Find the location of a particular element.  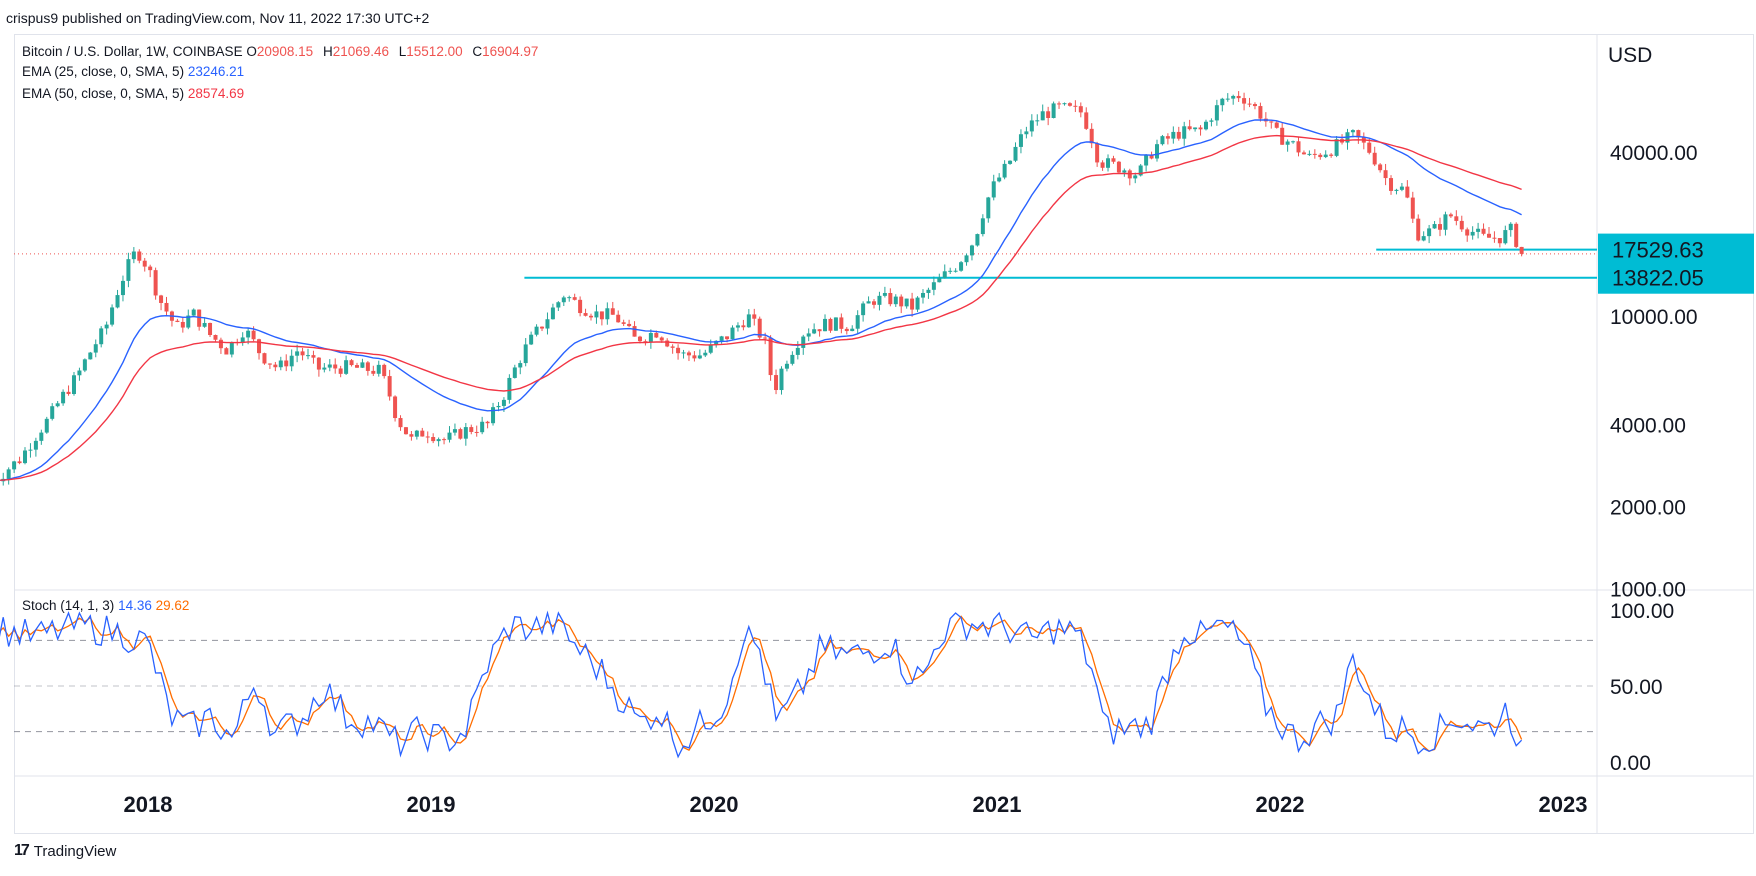

time-tick-label: 2018 is located at coordinates (148, 804).